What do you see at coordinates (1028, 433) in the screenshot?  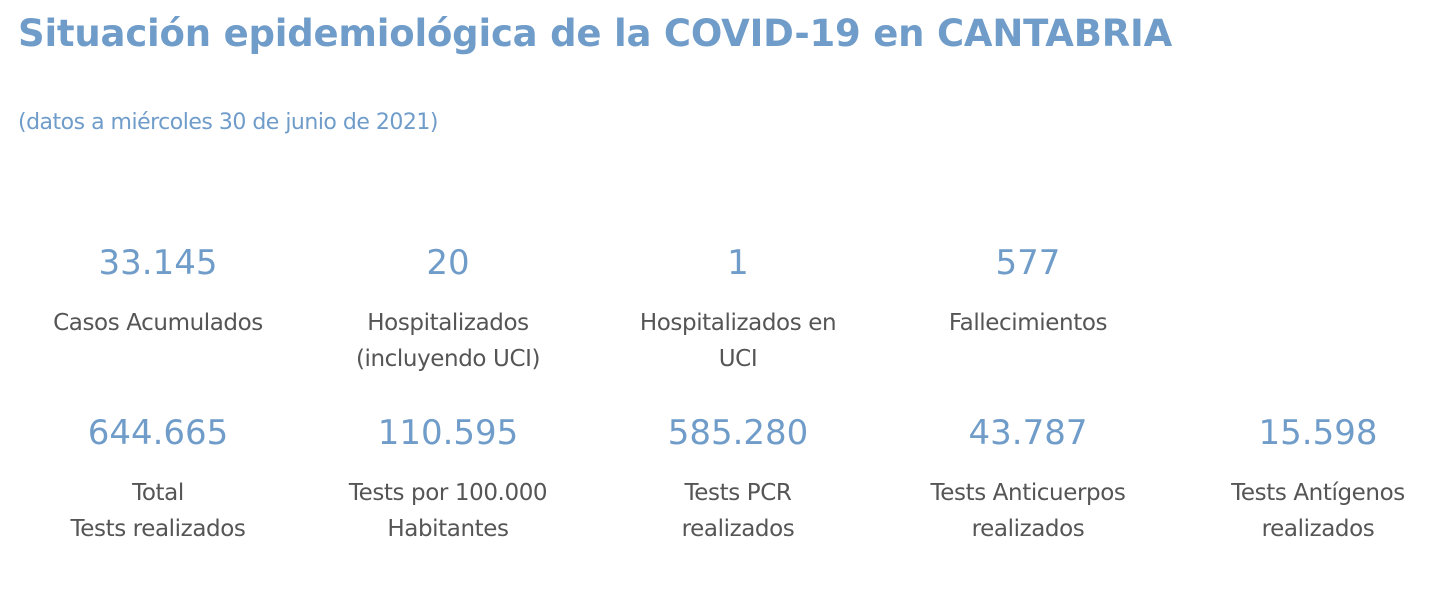 I see `stat-value: 43.787` at bounding box center [1028, 433].